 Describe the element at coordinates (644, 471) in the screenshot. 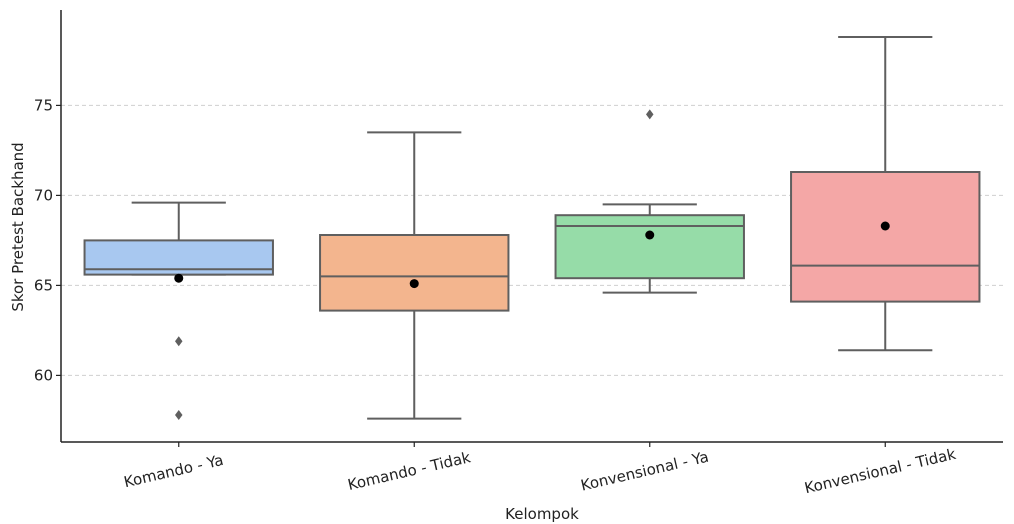

I see `x-tick-label: Konvensional - Ya` at that location.